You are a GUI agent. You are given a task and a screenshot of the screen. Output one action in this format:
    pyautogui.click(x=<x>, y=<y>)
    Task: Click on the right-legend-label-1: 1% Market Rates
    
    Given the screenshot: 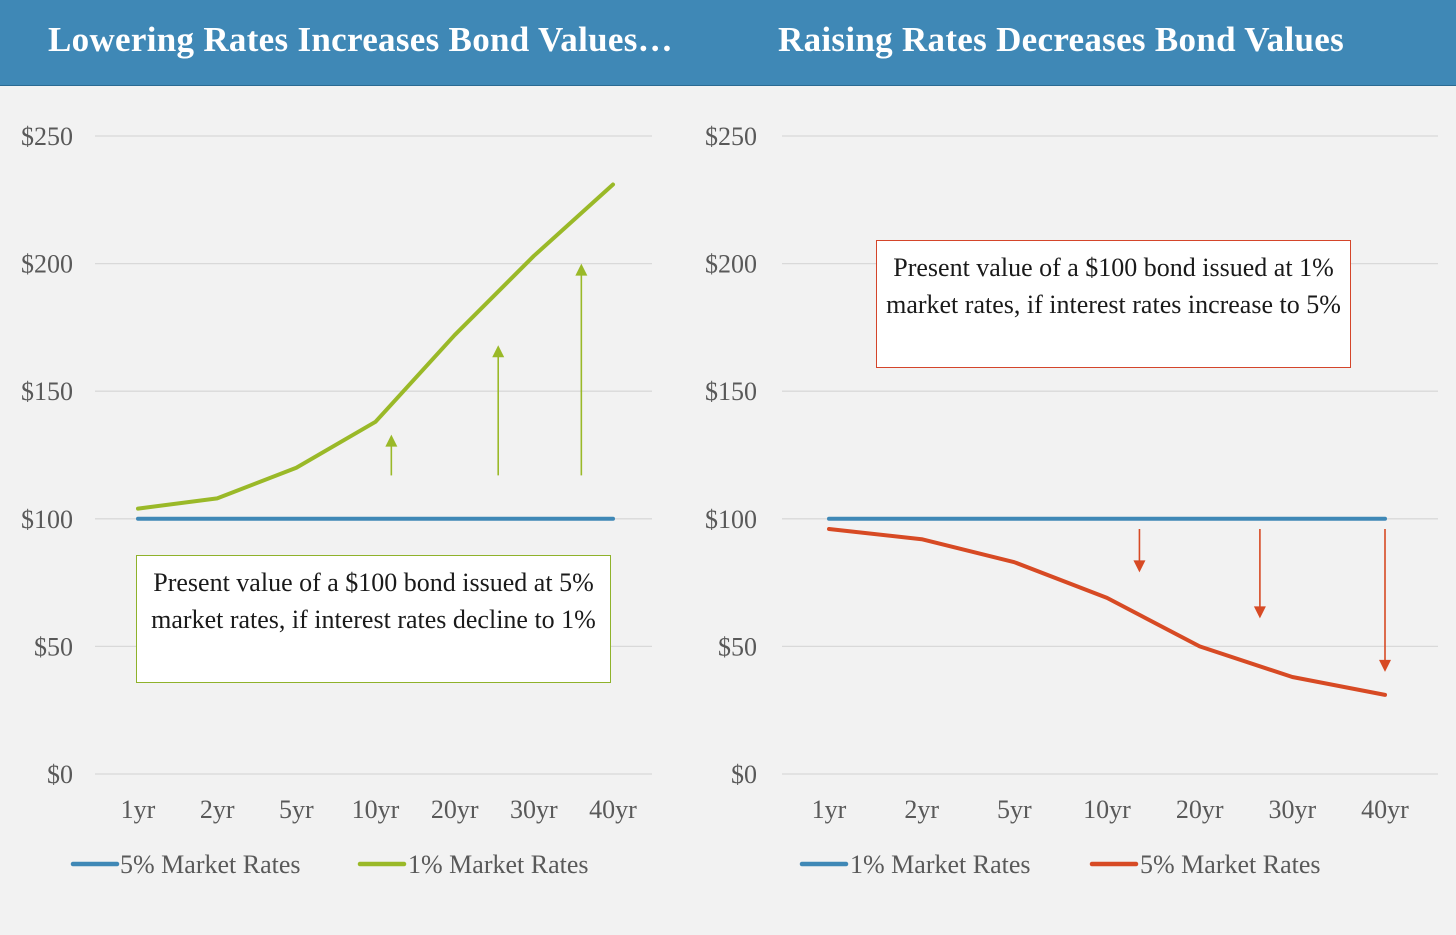 What is the action you would take?
    pyautogui.click(x=940, y=864)
    